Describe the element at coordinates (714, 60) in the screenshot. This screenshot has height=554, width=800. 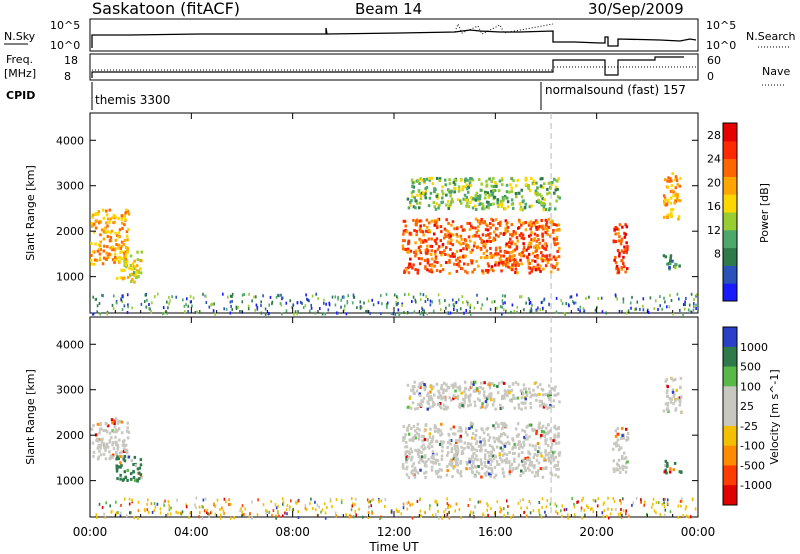
I see `nave-tick-top: 60` at that location.